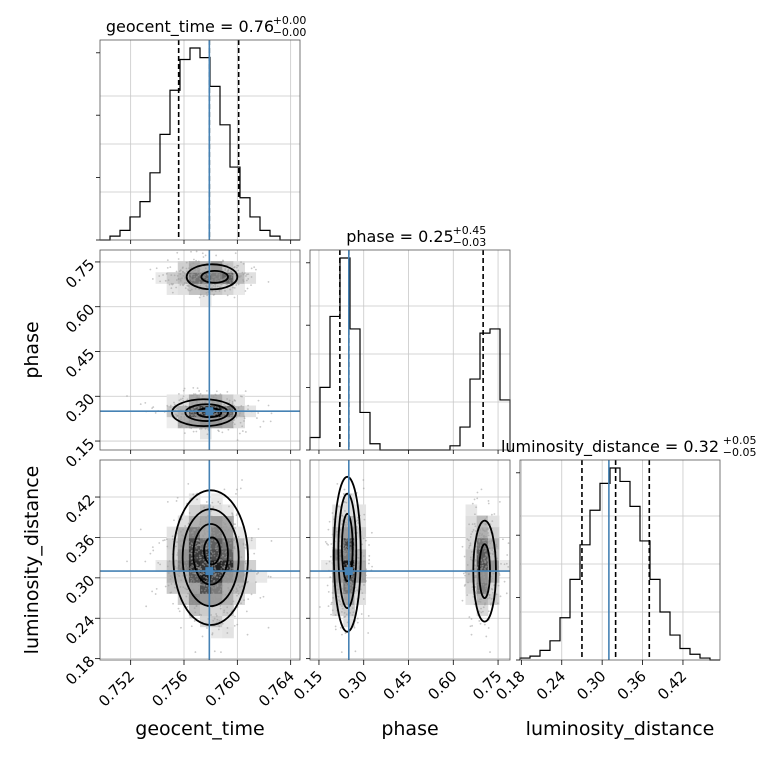  Describe the element at coordinates (32, 349) in the screenshot. I see `y-axis-label-phase: phase` at that location.